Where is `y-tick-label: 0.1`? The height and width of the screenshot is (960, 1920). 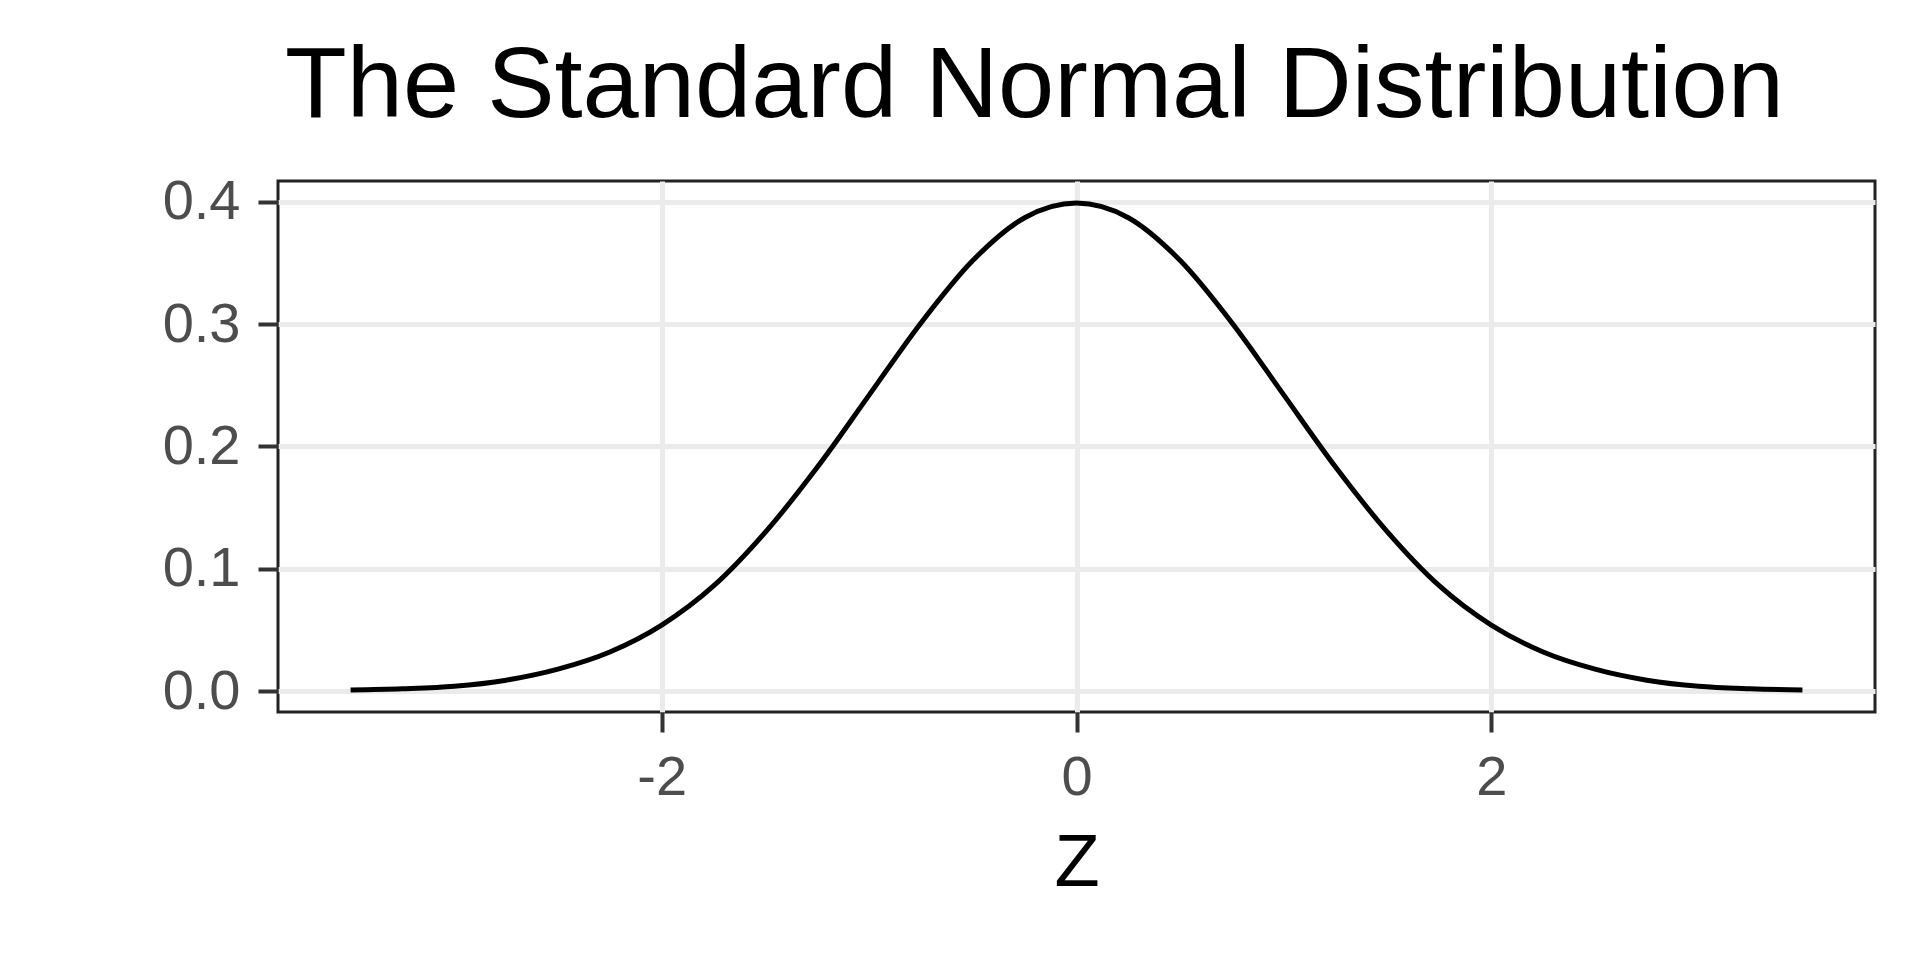
y-tick-label: 0.1 is located at coordinates (201, 567).